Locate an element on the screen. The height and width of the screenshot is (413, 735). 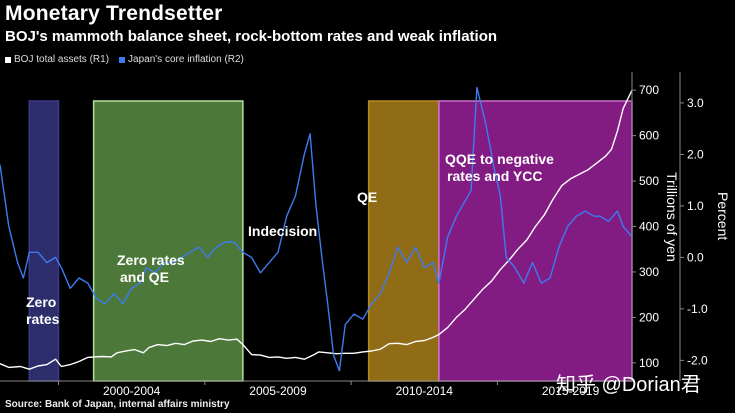
r2-tick-label: 2.0 is located at coordinates (695, 154).